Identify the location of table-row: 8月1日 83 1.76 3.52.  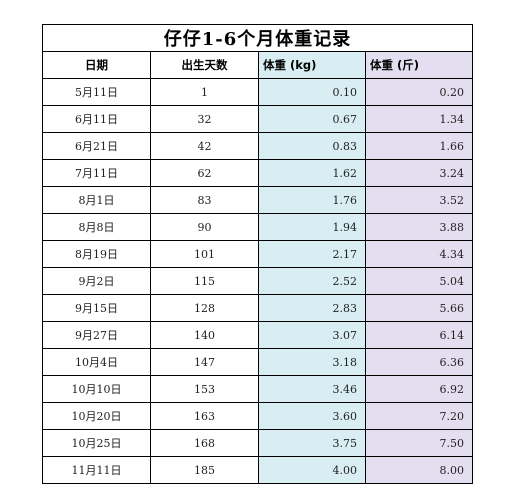
(258, 200).